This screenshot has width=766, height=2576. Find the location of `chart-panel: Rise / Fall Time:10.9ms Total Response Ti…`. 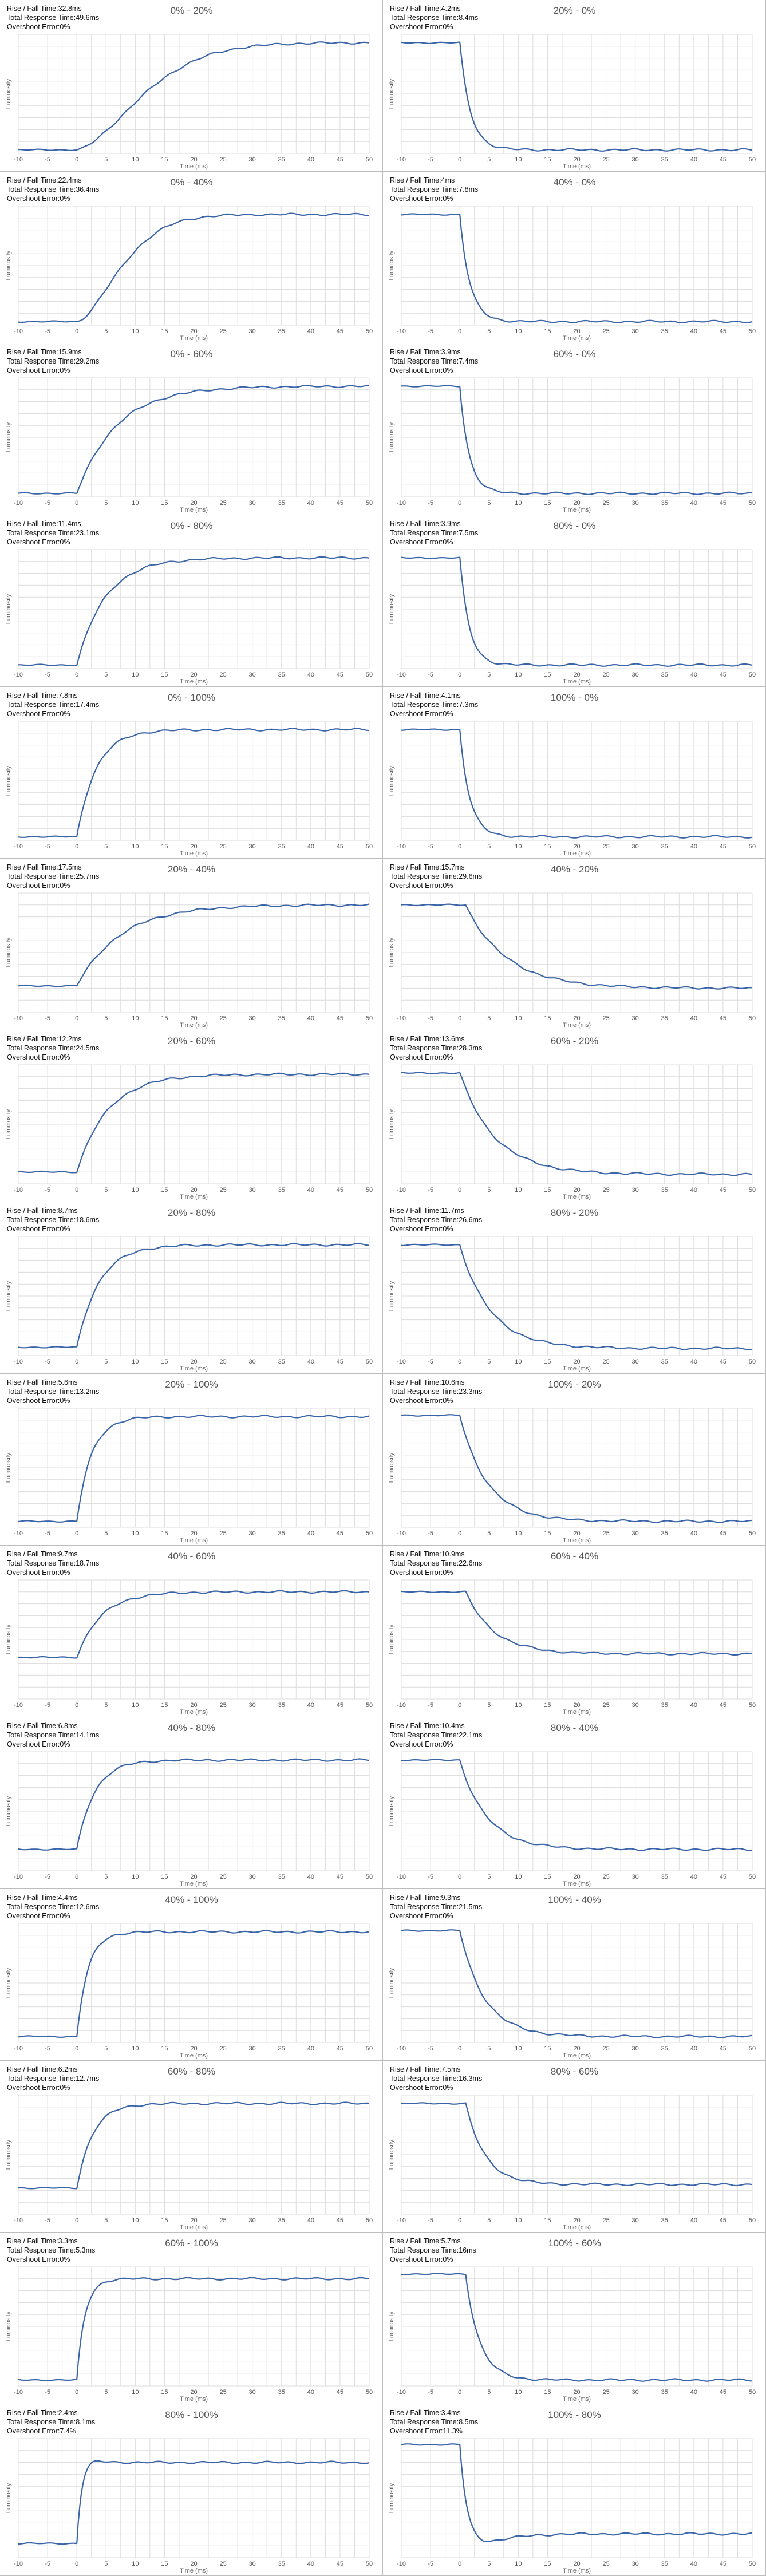

chart-panel: Rise / Fall Time:10.9ms Total Response Ti… is located at coordinates (574, 1631).